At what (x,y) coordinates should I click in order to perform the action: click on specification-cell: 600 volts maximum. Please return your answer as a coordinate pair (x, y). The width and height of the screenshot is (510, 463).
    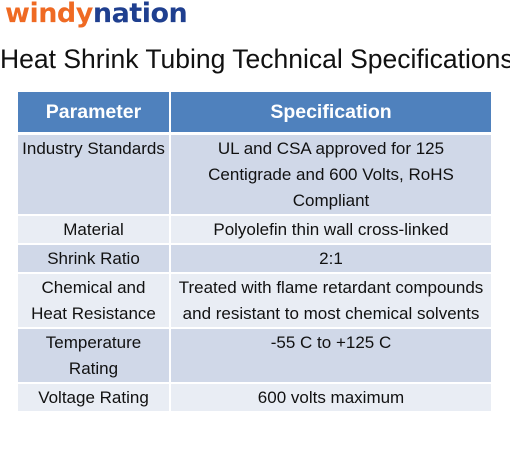
    Looking at the image, I should click on (330, 398).